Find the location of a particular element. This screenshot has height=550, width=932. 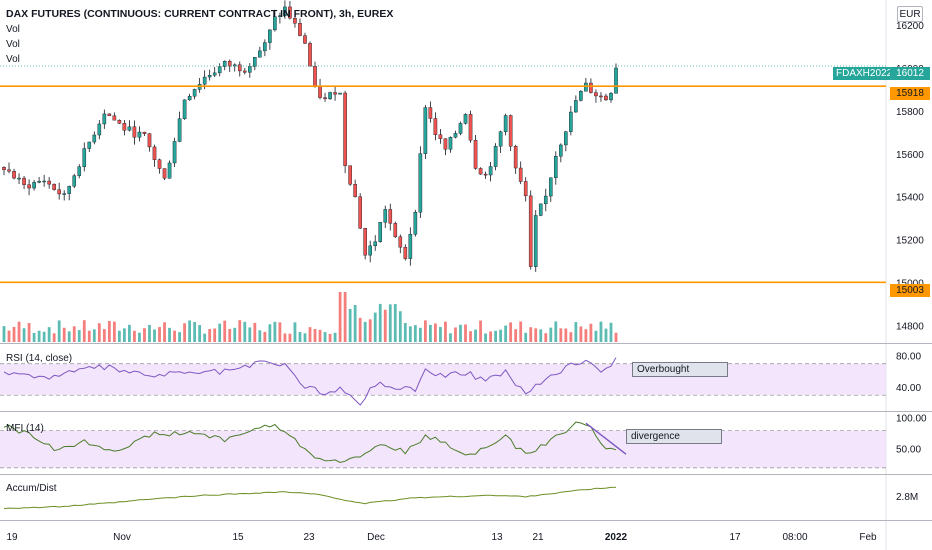

rsi-label: RSI (14, close) is located at coordinates (39, 358).